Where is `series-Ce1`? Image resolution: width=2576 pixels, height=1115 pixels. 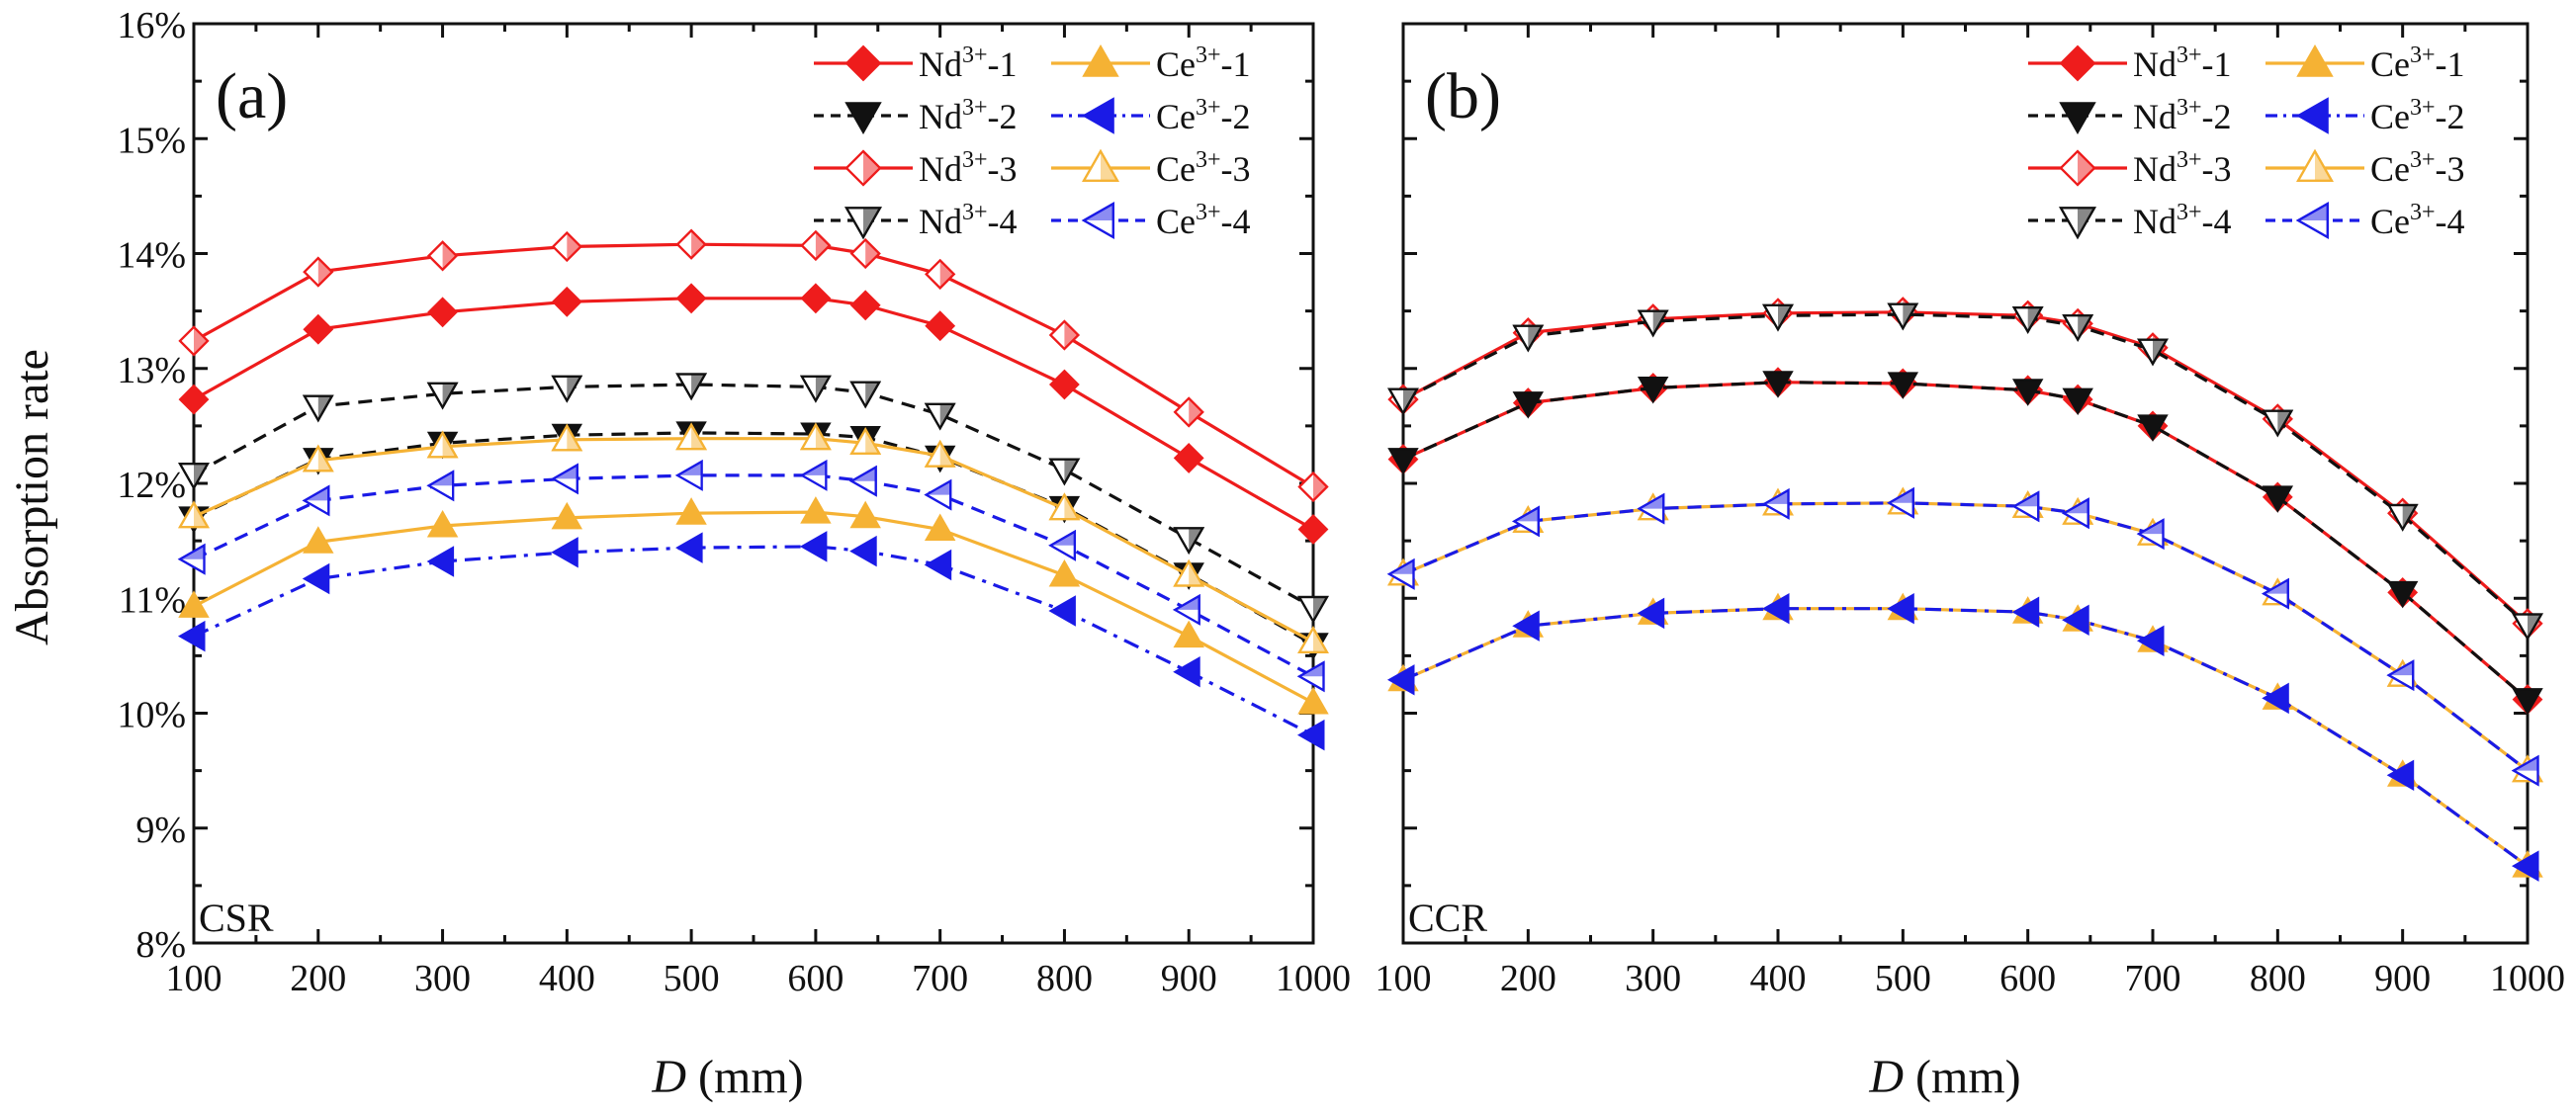 series-Ce1 is located at coordinates (753, 606).